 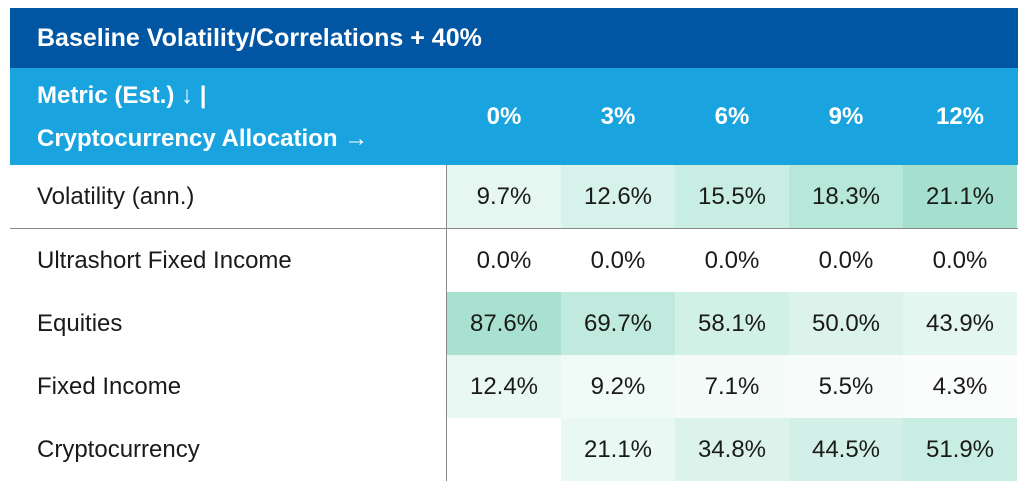 I want to click on table-row: Cryptocurrency 21.1% 34.8% 44.5% 51.9%, so click(x=514, y=449).